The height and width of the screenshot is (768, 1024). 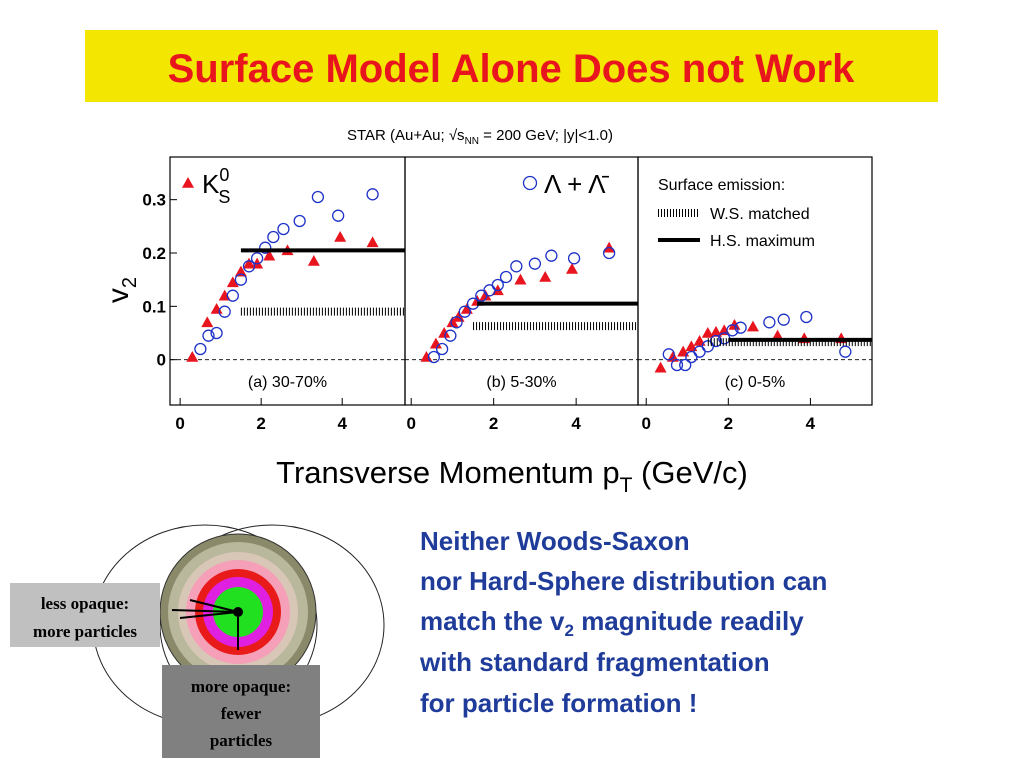 What do you see at coordinates (241, 686) in the screenshot?
I see `diagram-label: more opaque:` at bounding box center [241, 686].